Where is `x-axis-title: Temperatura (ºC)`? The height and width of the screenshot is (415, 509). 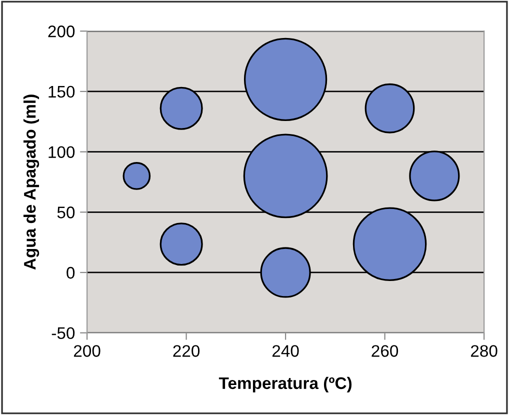 x-axis-title: Temperatura (ºC) is located at coordinates (285, 384).